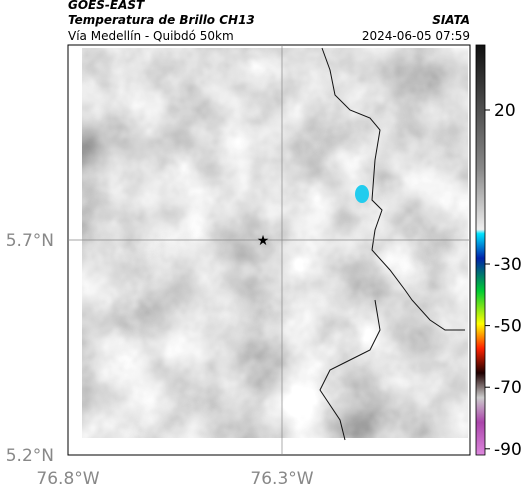 The image size is (526, 491). Describe the element at coordinates (508, 327) in the screenshot. I see `colorbar-tick-label: -50` at that location.